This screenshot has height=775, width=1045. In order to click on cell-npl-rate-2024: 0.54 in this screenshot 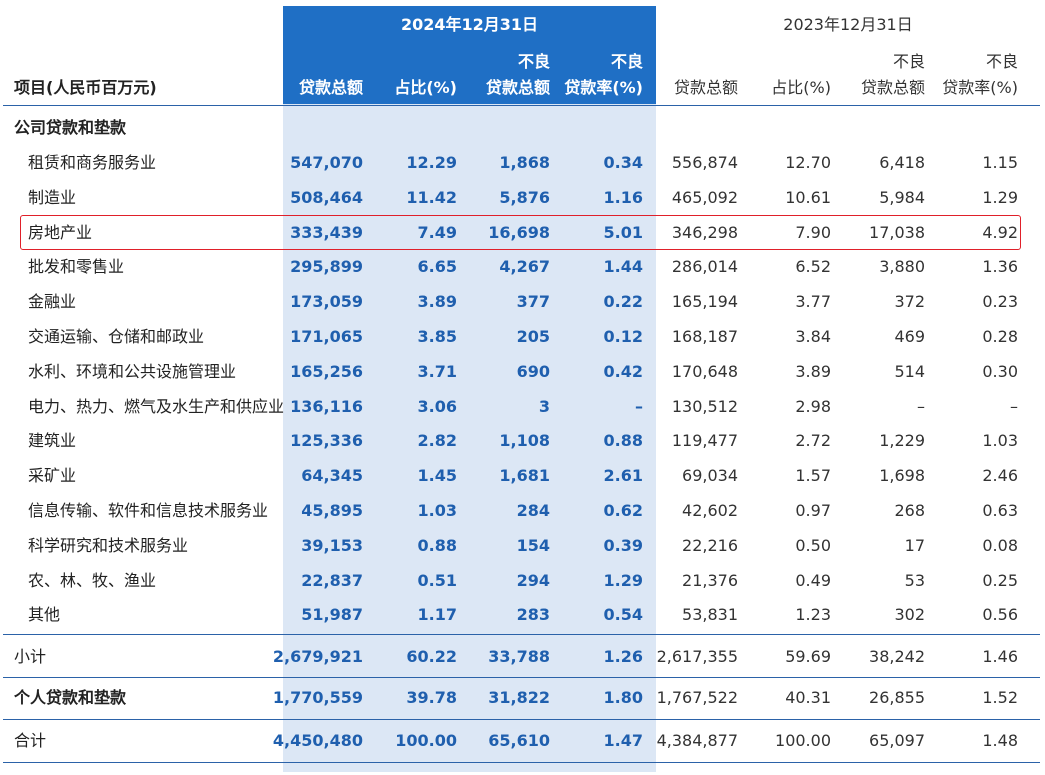, I will do `click(623, 615)`.